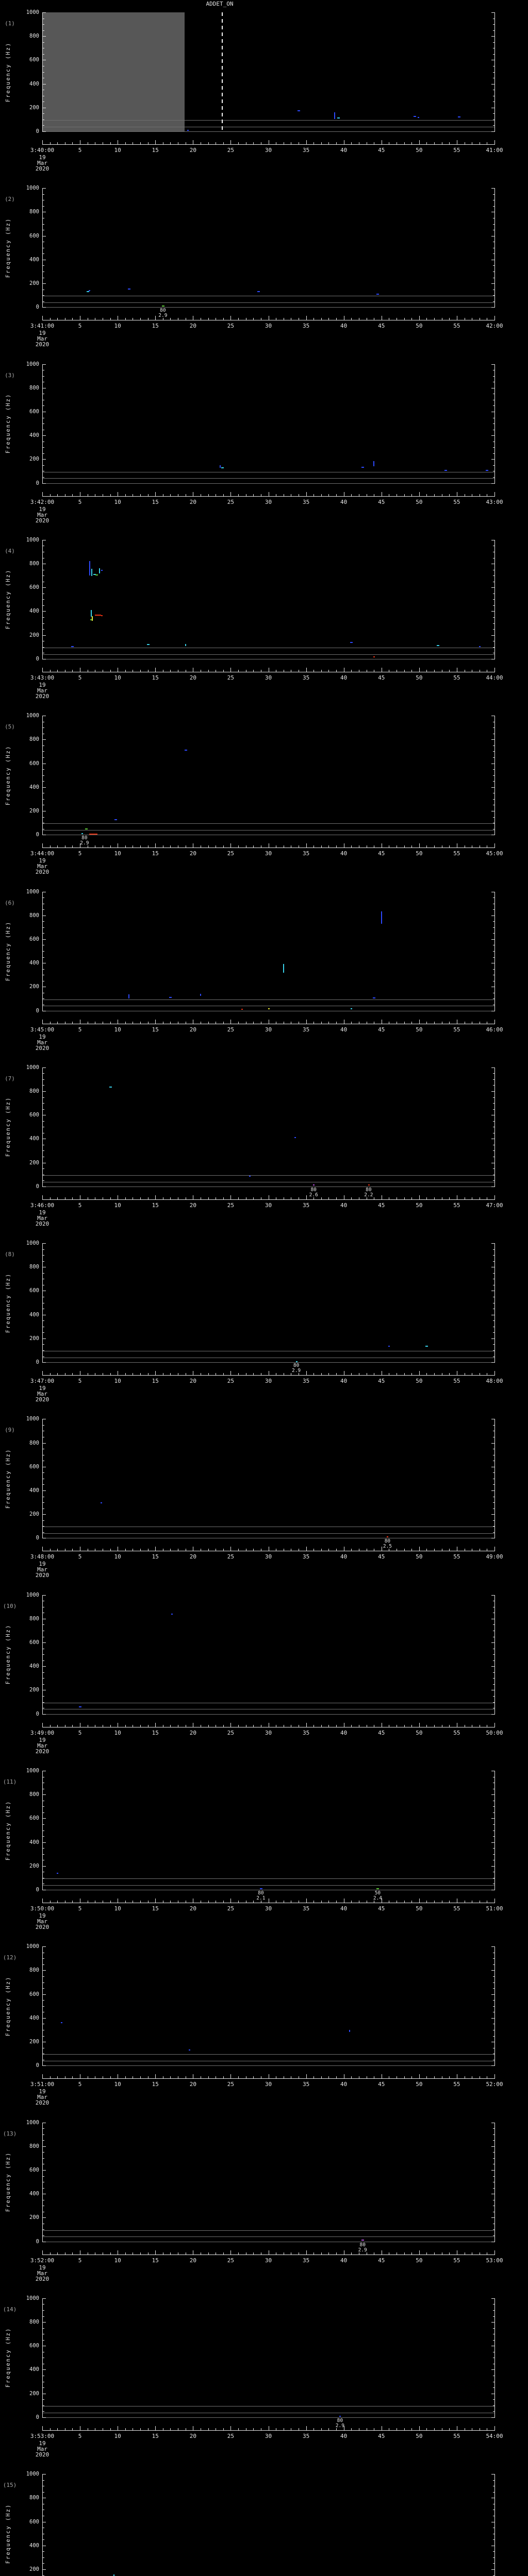 The width and height of the screenshot is (528, 2576). Describe the element at coordinates (313, 1192) in the screenshot. I see `event-annotation: 80 2.6` at that location.